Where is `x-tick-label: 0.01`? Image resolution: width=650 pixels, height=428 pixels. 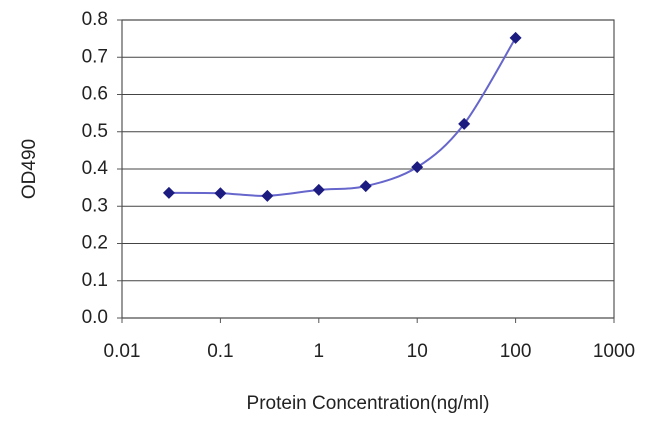
x-tick-label: 0.01 is located at coordinates (122, 351).